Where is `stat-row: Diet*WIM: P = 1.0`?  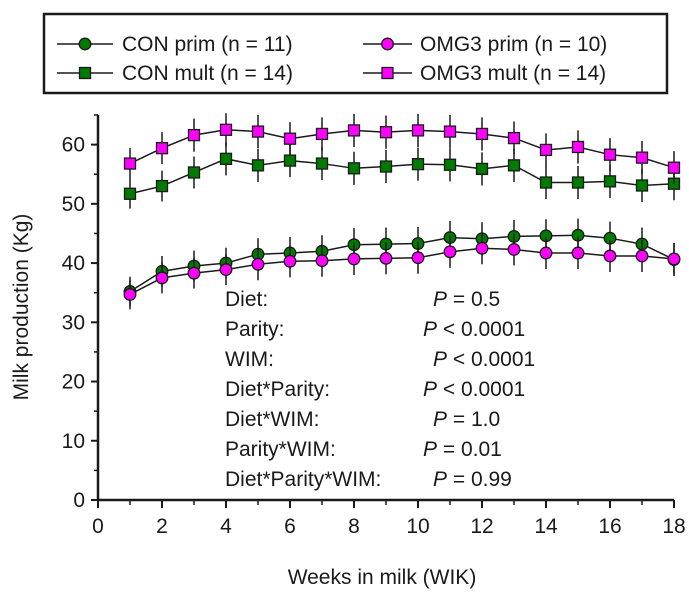
stat-row: Diet*WIM: P = 1.0 is located at coordinates (362, 419).